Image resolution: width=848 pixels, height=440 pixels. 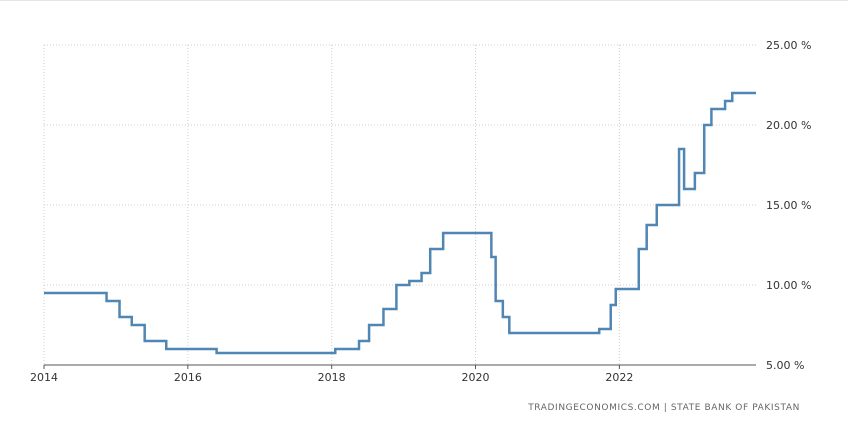 What do you see at coordinates (424, 0) in the screenshot?
I see `top-divider` at bounding box center [424, 0].